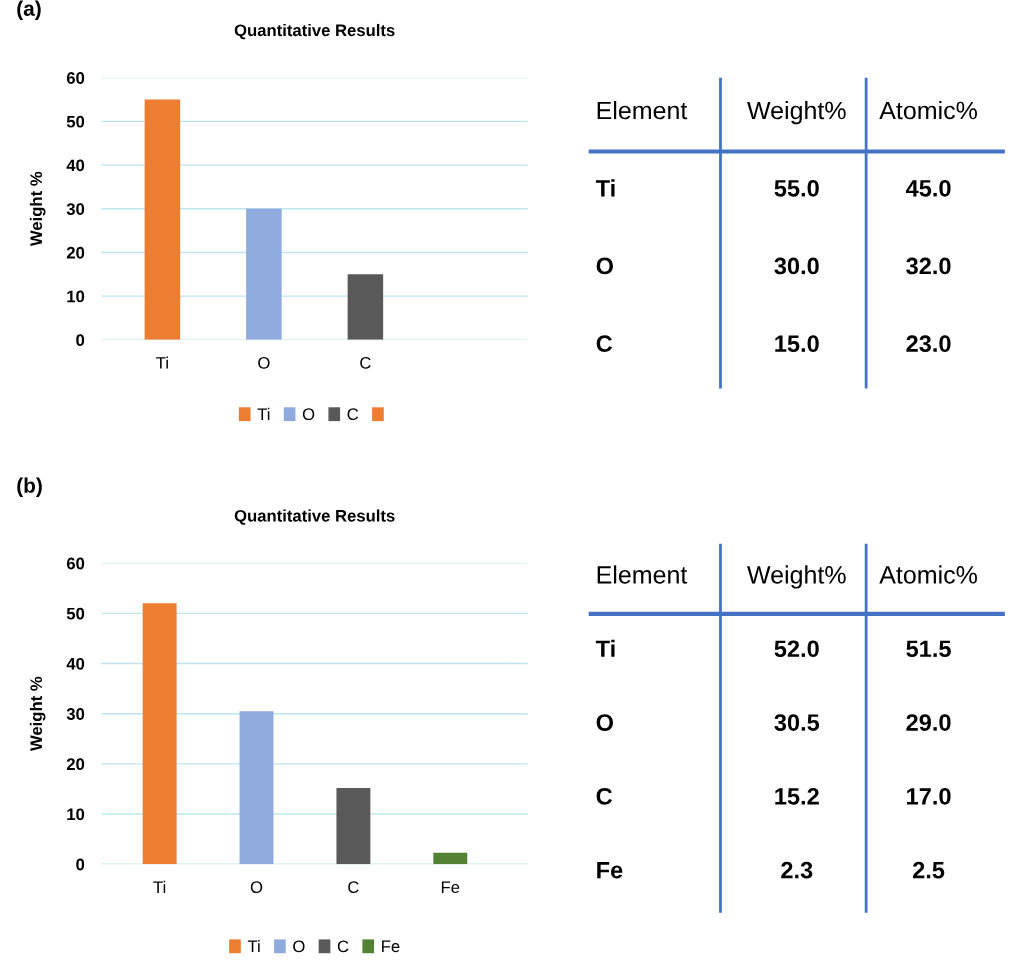 This screenshot has height=971, width=1015. I want to click on text: 17.0, so click(929, 796).